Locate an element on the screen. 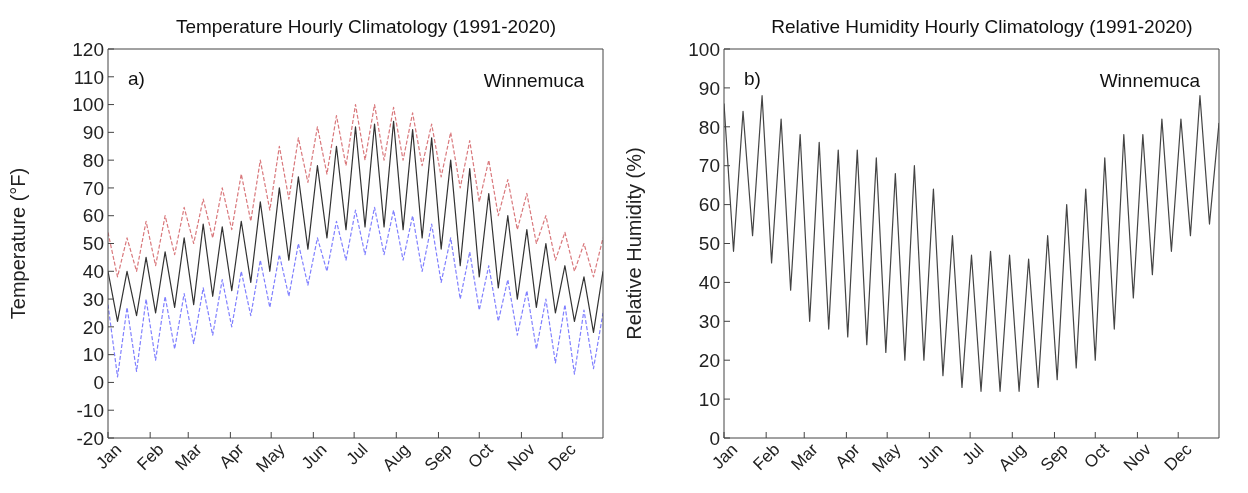  y-tick-label: 120 is located at coordinates (88, 49).